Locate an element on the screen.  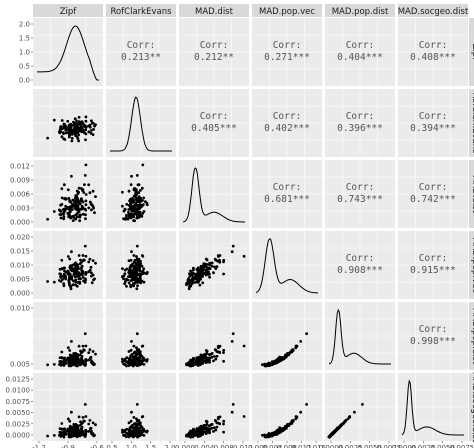
panel-r0-c0 is located at coordinates (68, 52).